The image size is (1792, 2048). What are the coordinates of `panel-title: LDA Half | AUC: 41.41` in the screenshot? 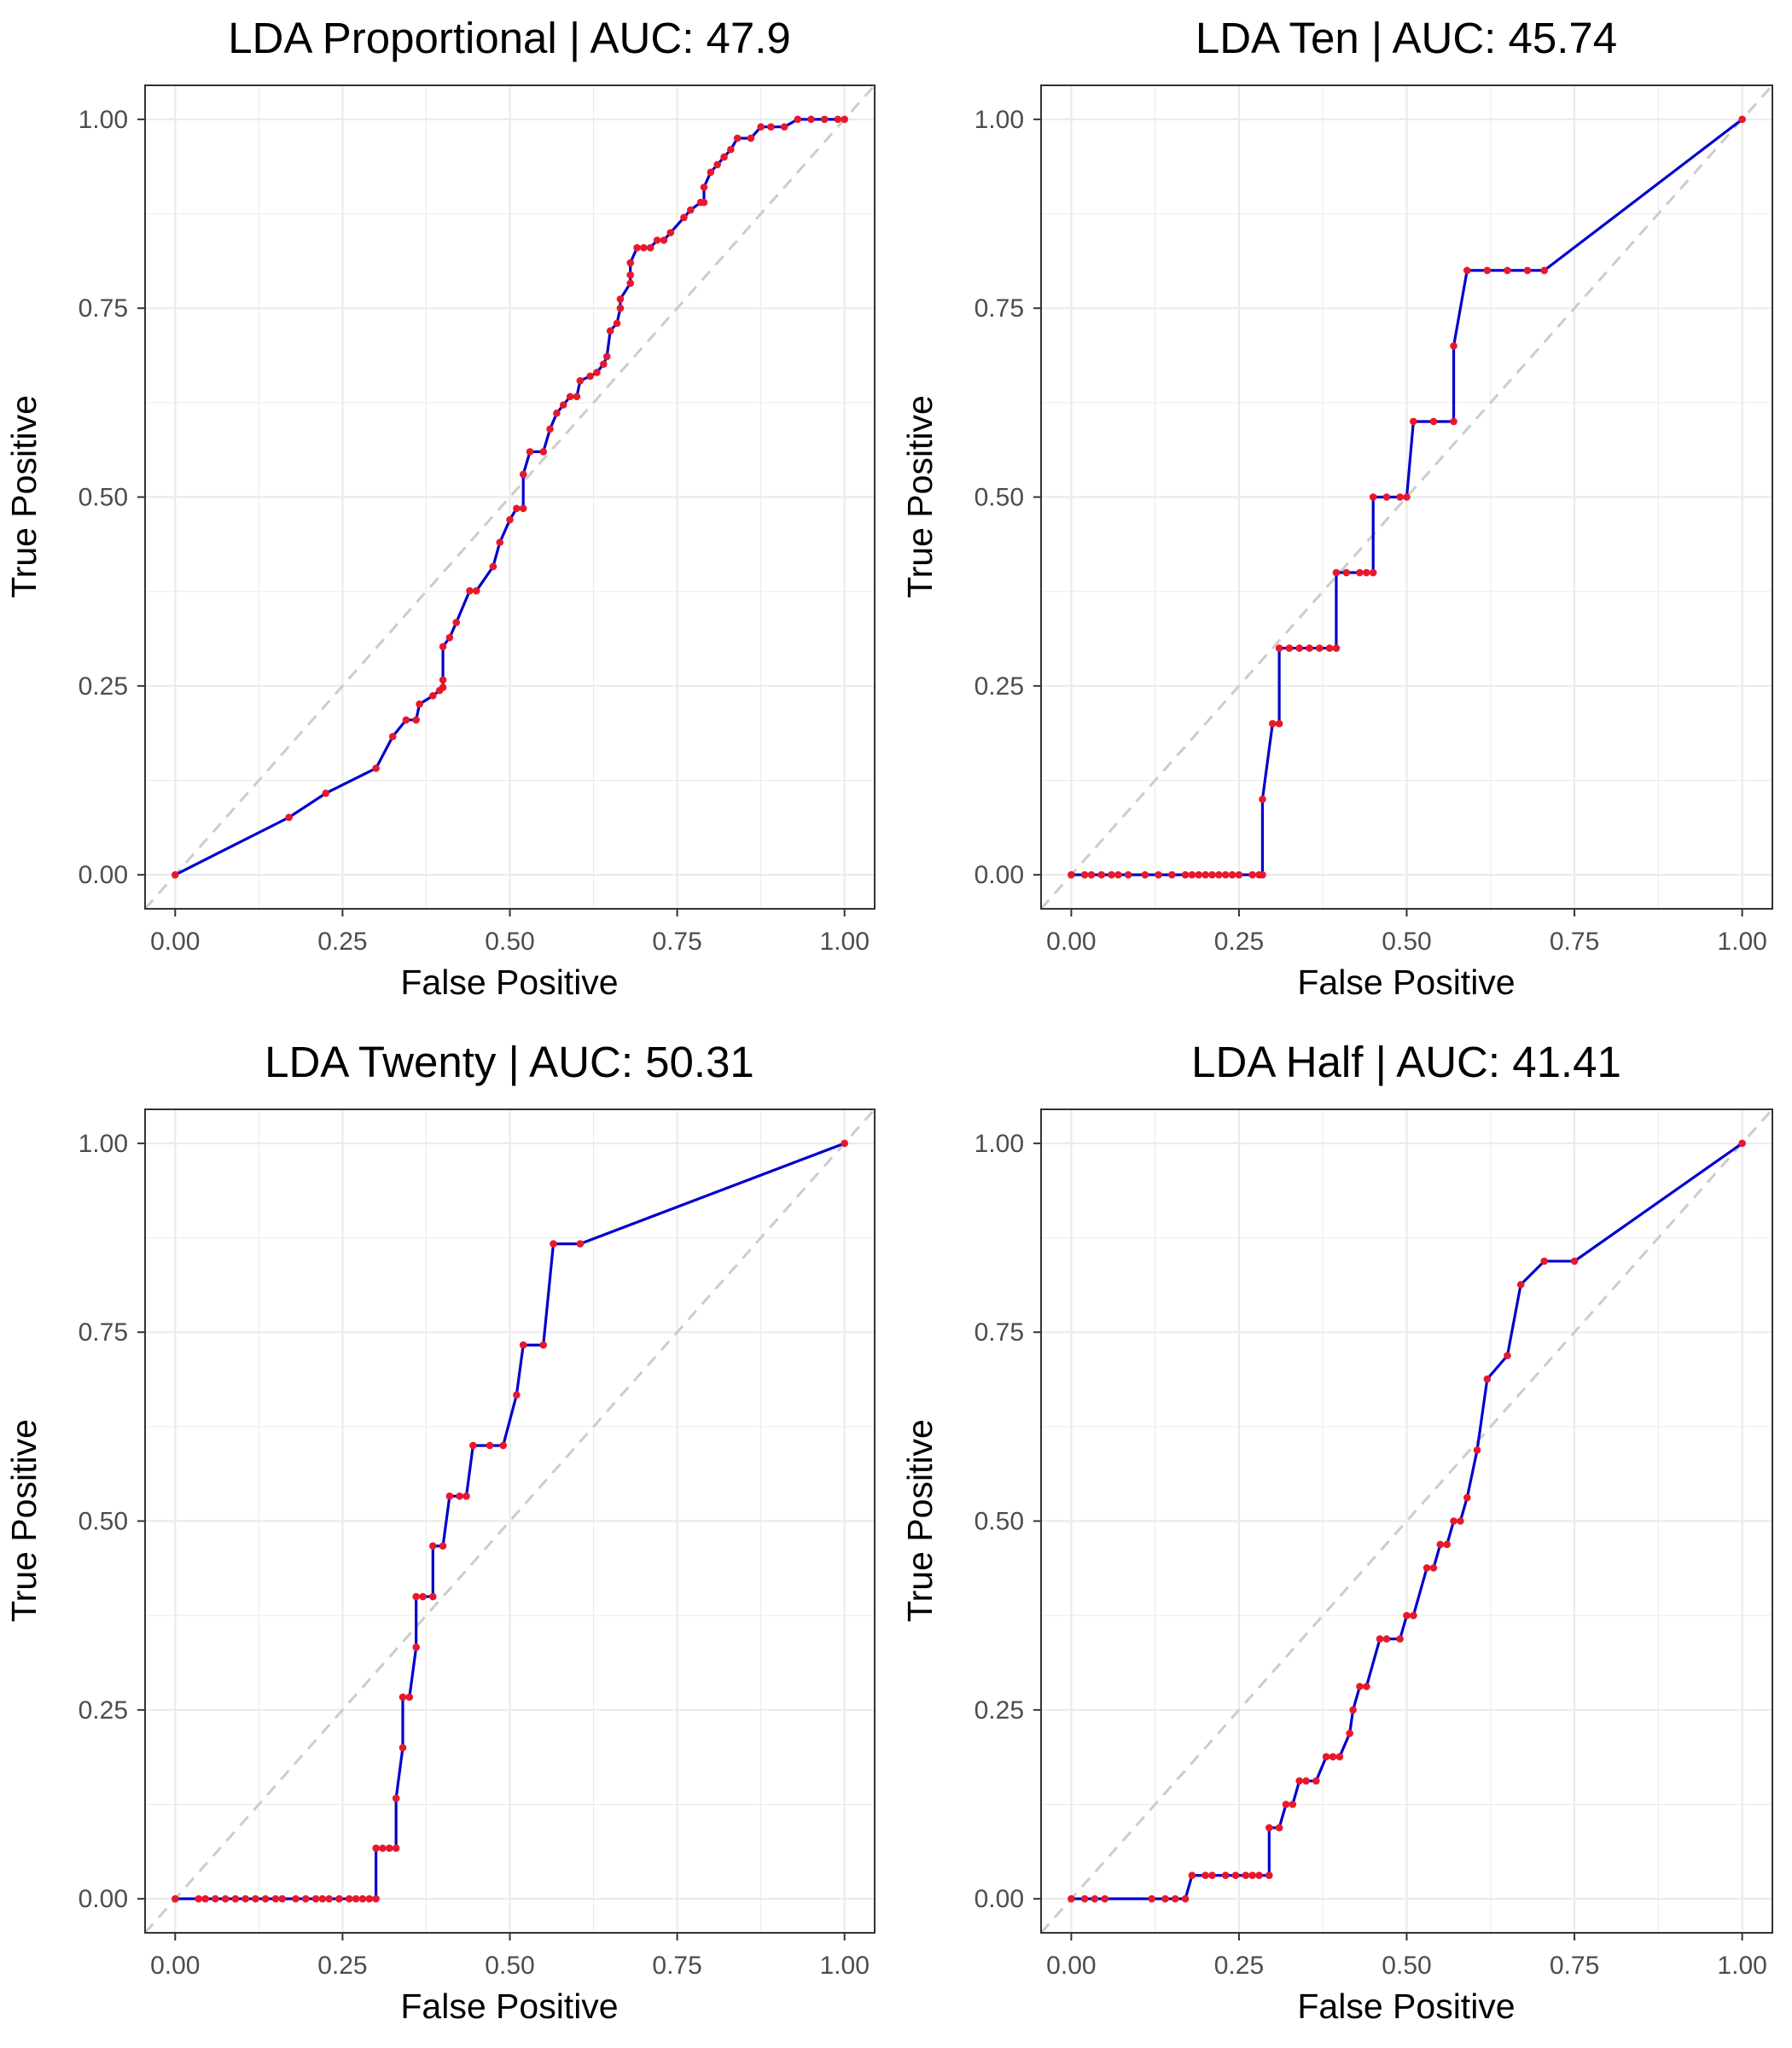 It's located at (1406, 1062).